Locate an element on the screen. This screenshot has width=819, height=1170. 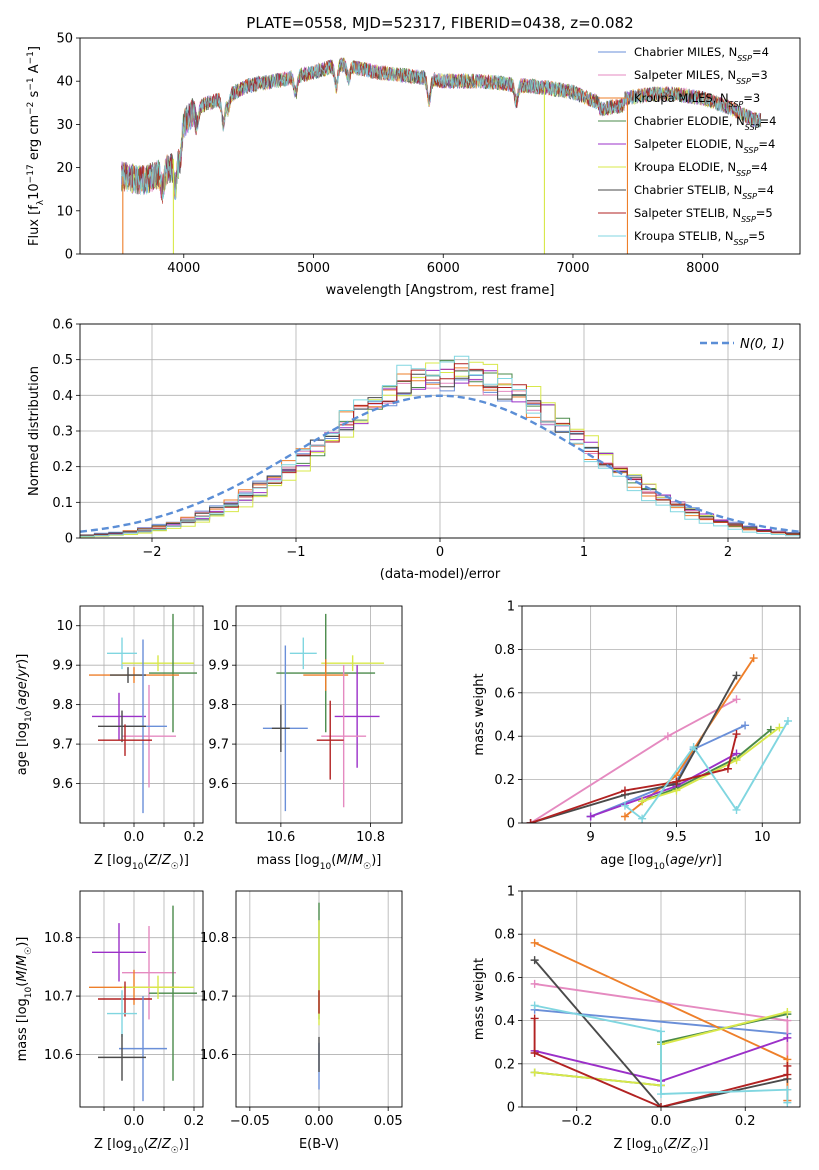
x-tick-label: 10.6 is located at coordinates (280, 837).